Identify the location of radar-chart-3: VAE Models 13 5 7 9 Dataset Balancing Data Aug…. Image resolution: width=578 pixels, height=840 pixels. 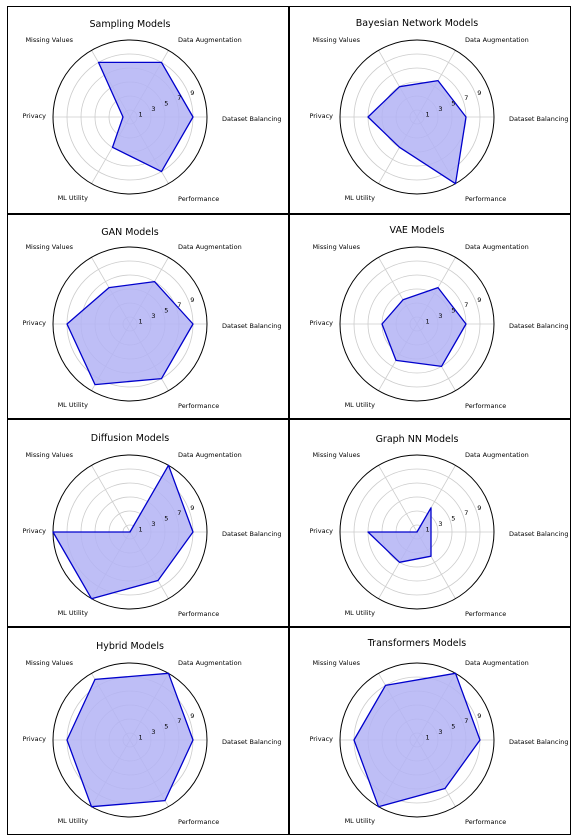
(438, 317).